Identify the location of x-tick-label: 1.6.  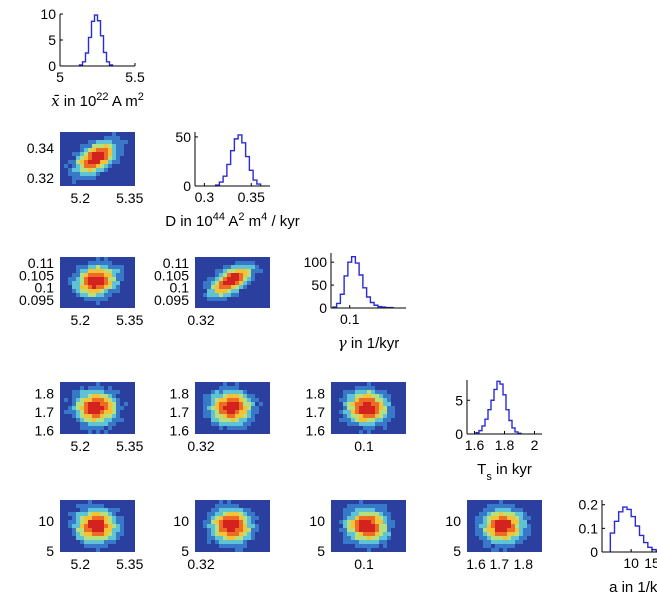
(476, 564).